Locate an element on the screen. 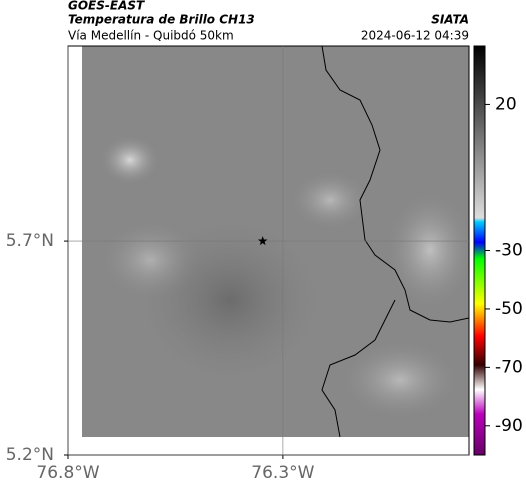  title: Temperatura de Brillo CH13 is located at coordinates (161, 20).